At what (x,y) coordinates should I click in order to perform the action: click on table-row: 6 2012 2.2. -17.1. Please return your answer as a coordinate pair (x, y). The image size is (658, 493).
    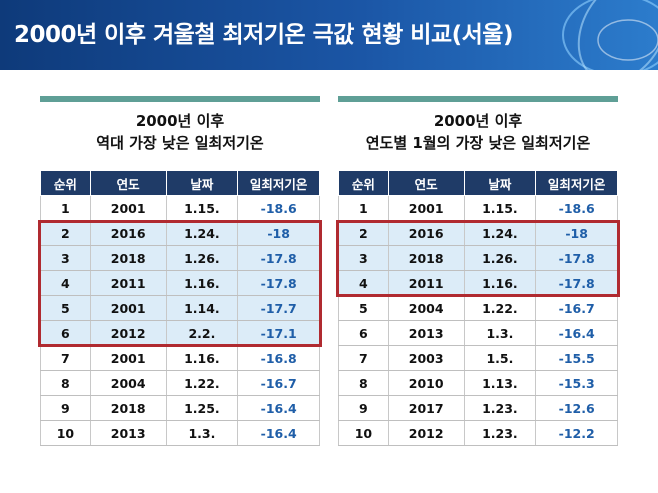
    Looking at the image, I should click on (180, 333).